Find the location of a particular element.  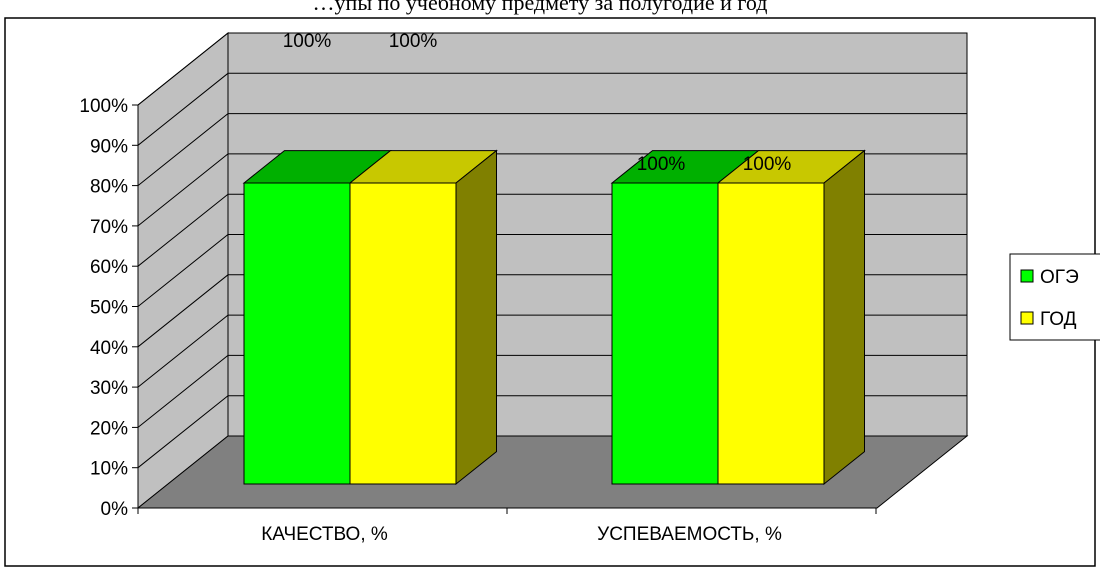

value-axis-tick-label: 100% is located at coordinates (103, 106).